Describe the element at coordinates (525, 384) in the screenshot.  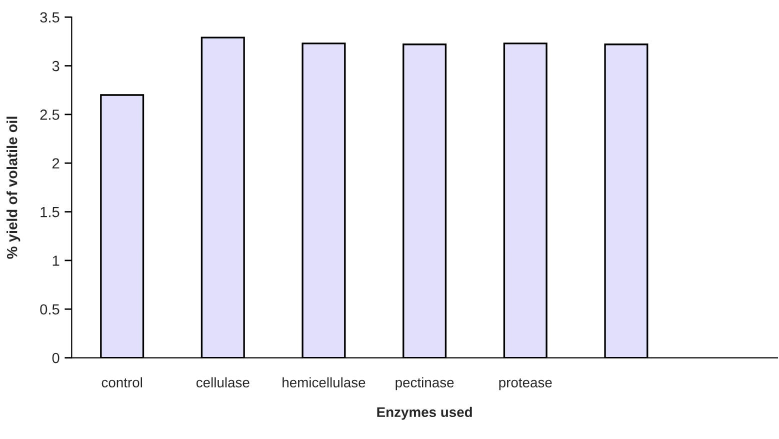
I see `x-tick-label: protease` at that location.